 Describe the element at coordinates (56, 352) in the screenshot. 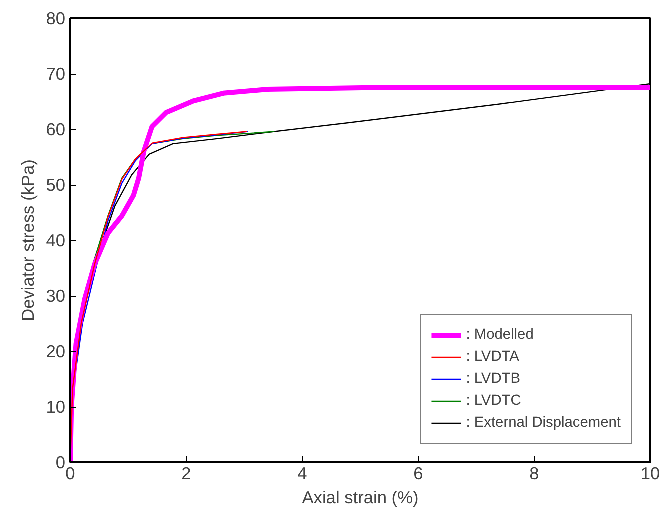

I see `y-tick-label: 20` at that location.